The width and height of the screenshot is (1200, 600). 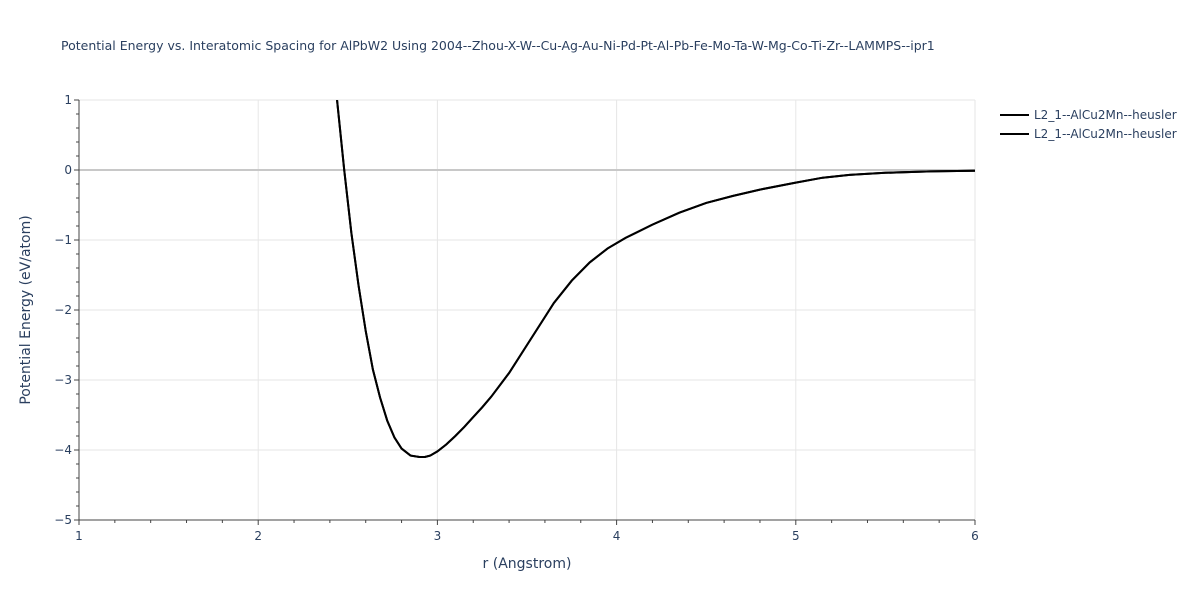 I want to click on x-tick-label: 3, so click(x=438, y=536).